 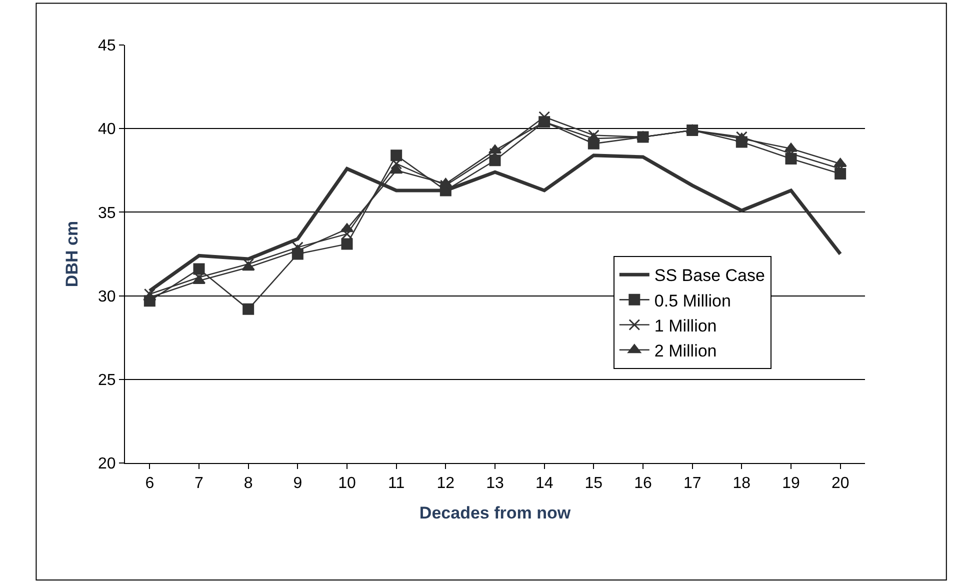 What do you see at coordinates (107, 129) in the screenshot?
I see `y-tick-label: 40` at bounding box center [107, 129].